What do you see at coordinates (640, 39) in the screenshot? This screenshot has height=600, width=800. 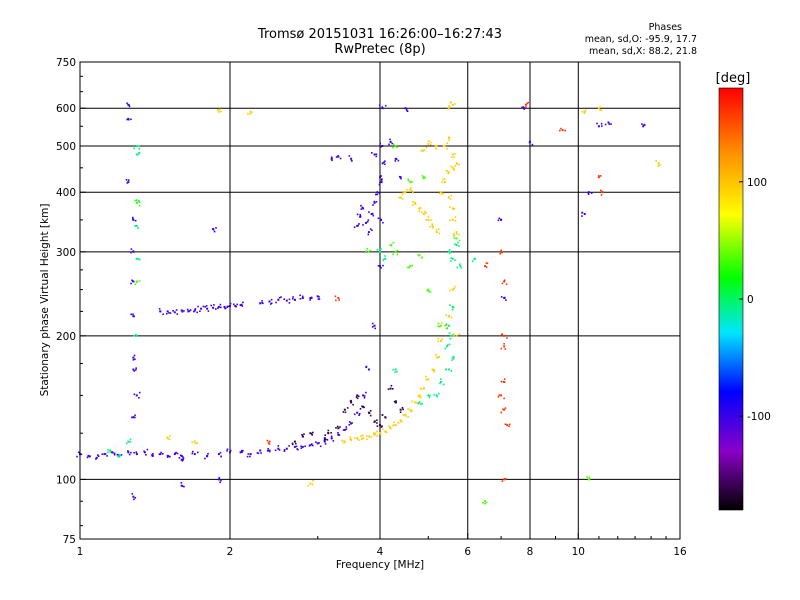 I see `phases-o-mode-stats: mean, sd,O: -95.9, 17.7` at bounding box center [640, 39].